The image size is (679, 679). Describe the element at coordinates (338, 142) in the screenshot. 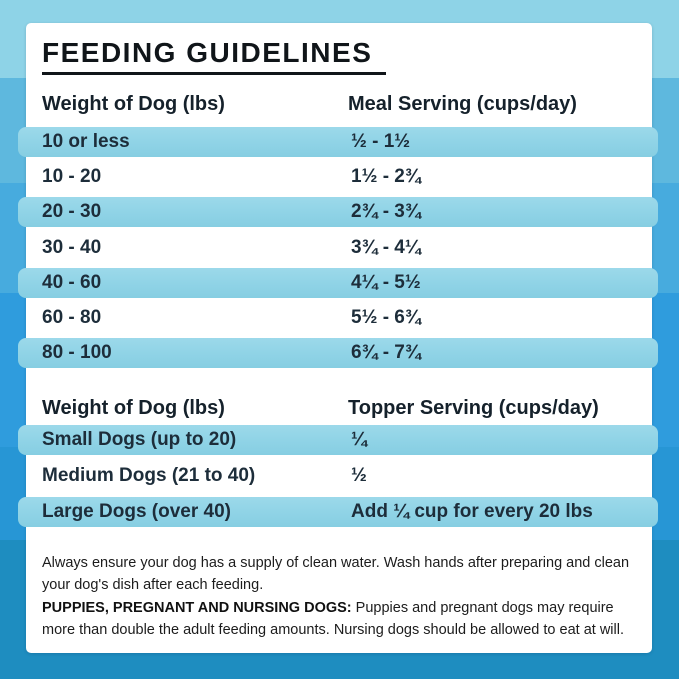

I see `table-row: 10 or less ½ - 1½` at that location.